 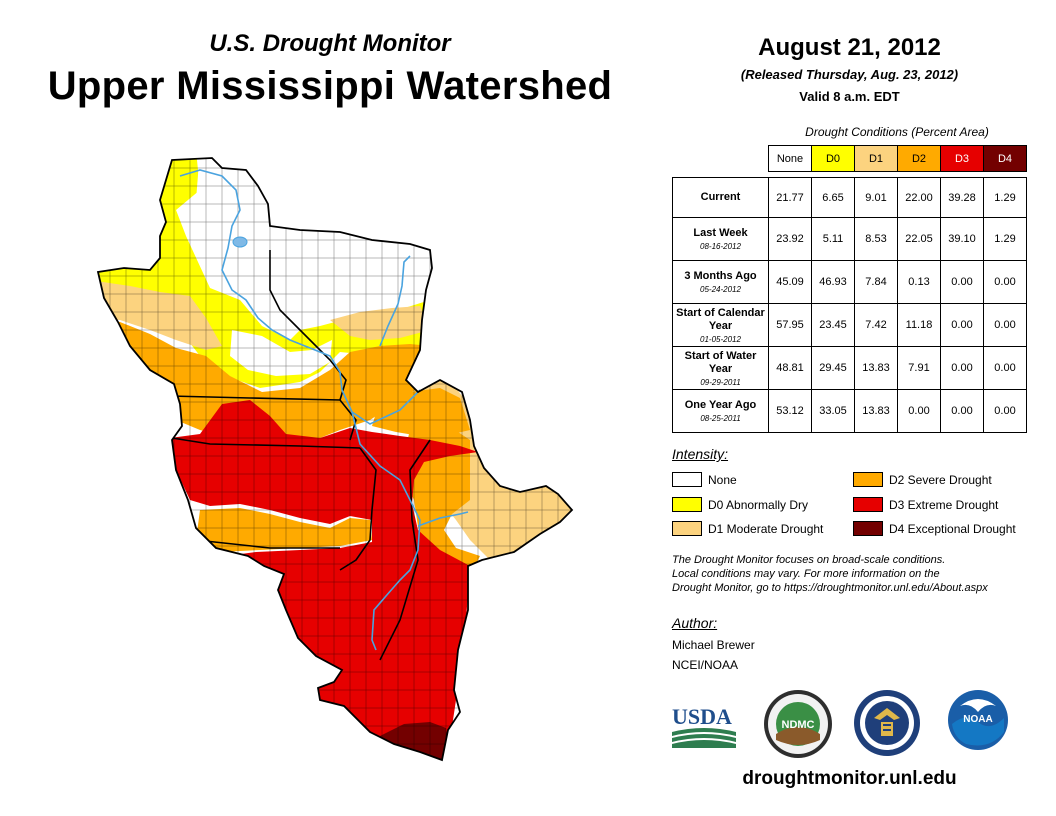 I want to click on legend-label: D2 Severe Drought, so click(x=940, y=479).